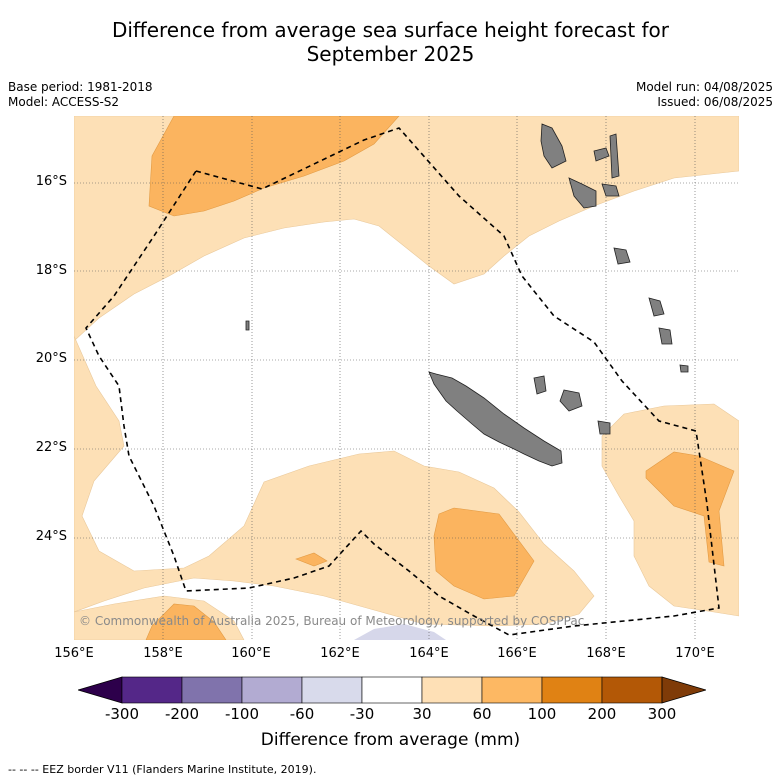 Image resolution: width=781 pixels, height=781 pixels. What do you see at coordinates (80, 87) in the screenshot?
I see `base-period: Base period: 1981-2018` at bounding box center [80, 87].